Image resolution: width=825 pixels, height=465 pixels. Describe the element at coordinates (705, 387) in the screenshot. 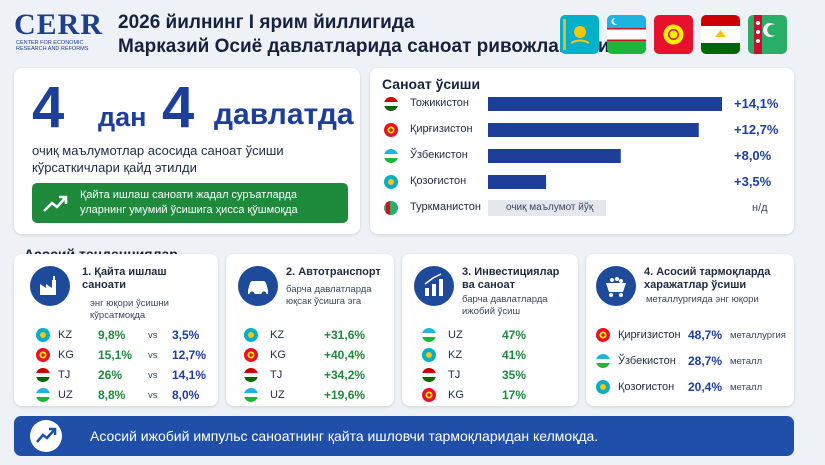

I see `sector-growth: 20,4%` at that location.